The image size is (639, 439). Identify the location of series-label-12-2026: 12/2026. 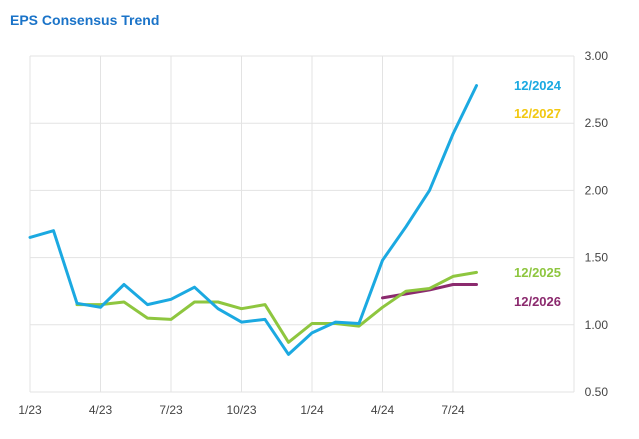
(537, 301).